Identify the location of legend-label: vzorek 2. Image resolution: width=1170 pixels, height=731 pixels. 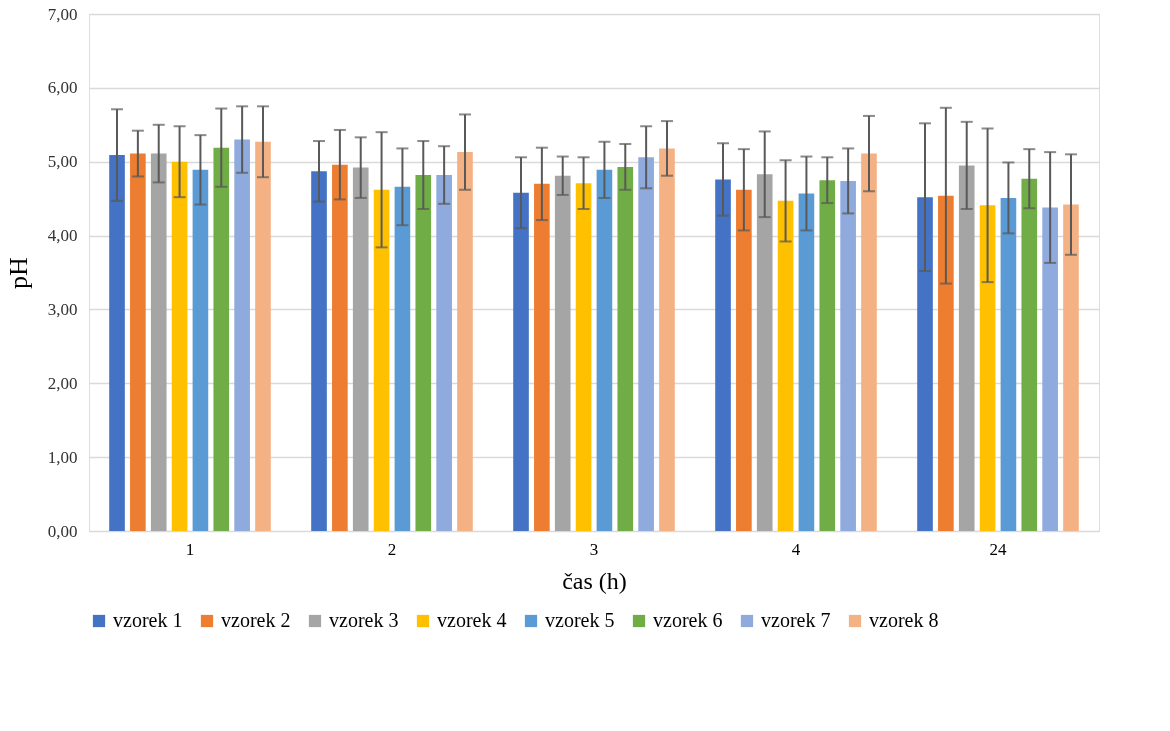
(256, 620).